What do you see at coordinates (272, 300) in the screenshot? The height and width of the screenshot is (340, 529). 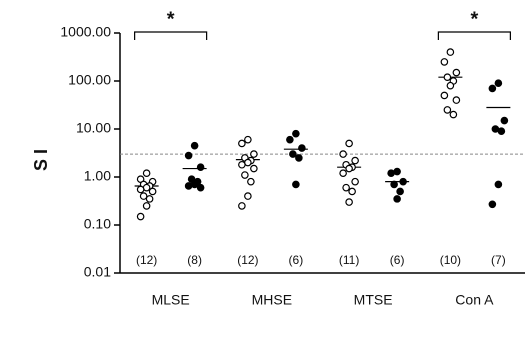 I see `x-tick-label: MHSE` at bounding box center [272, 300].